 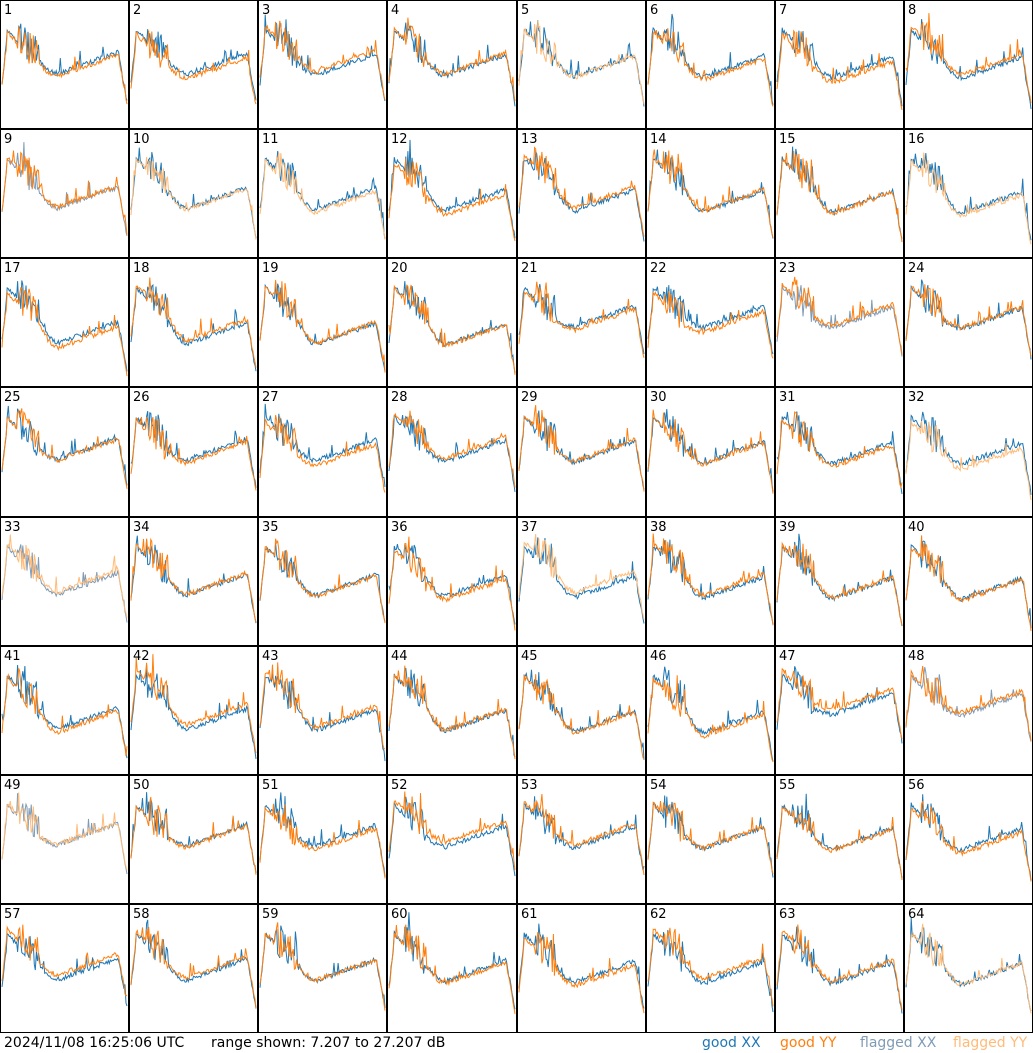 I want to click on tile-label: 41, so click(x=12, y=656).